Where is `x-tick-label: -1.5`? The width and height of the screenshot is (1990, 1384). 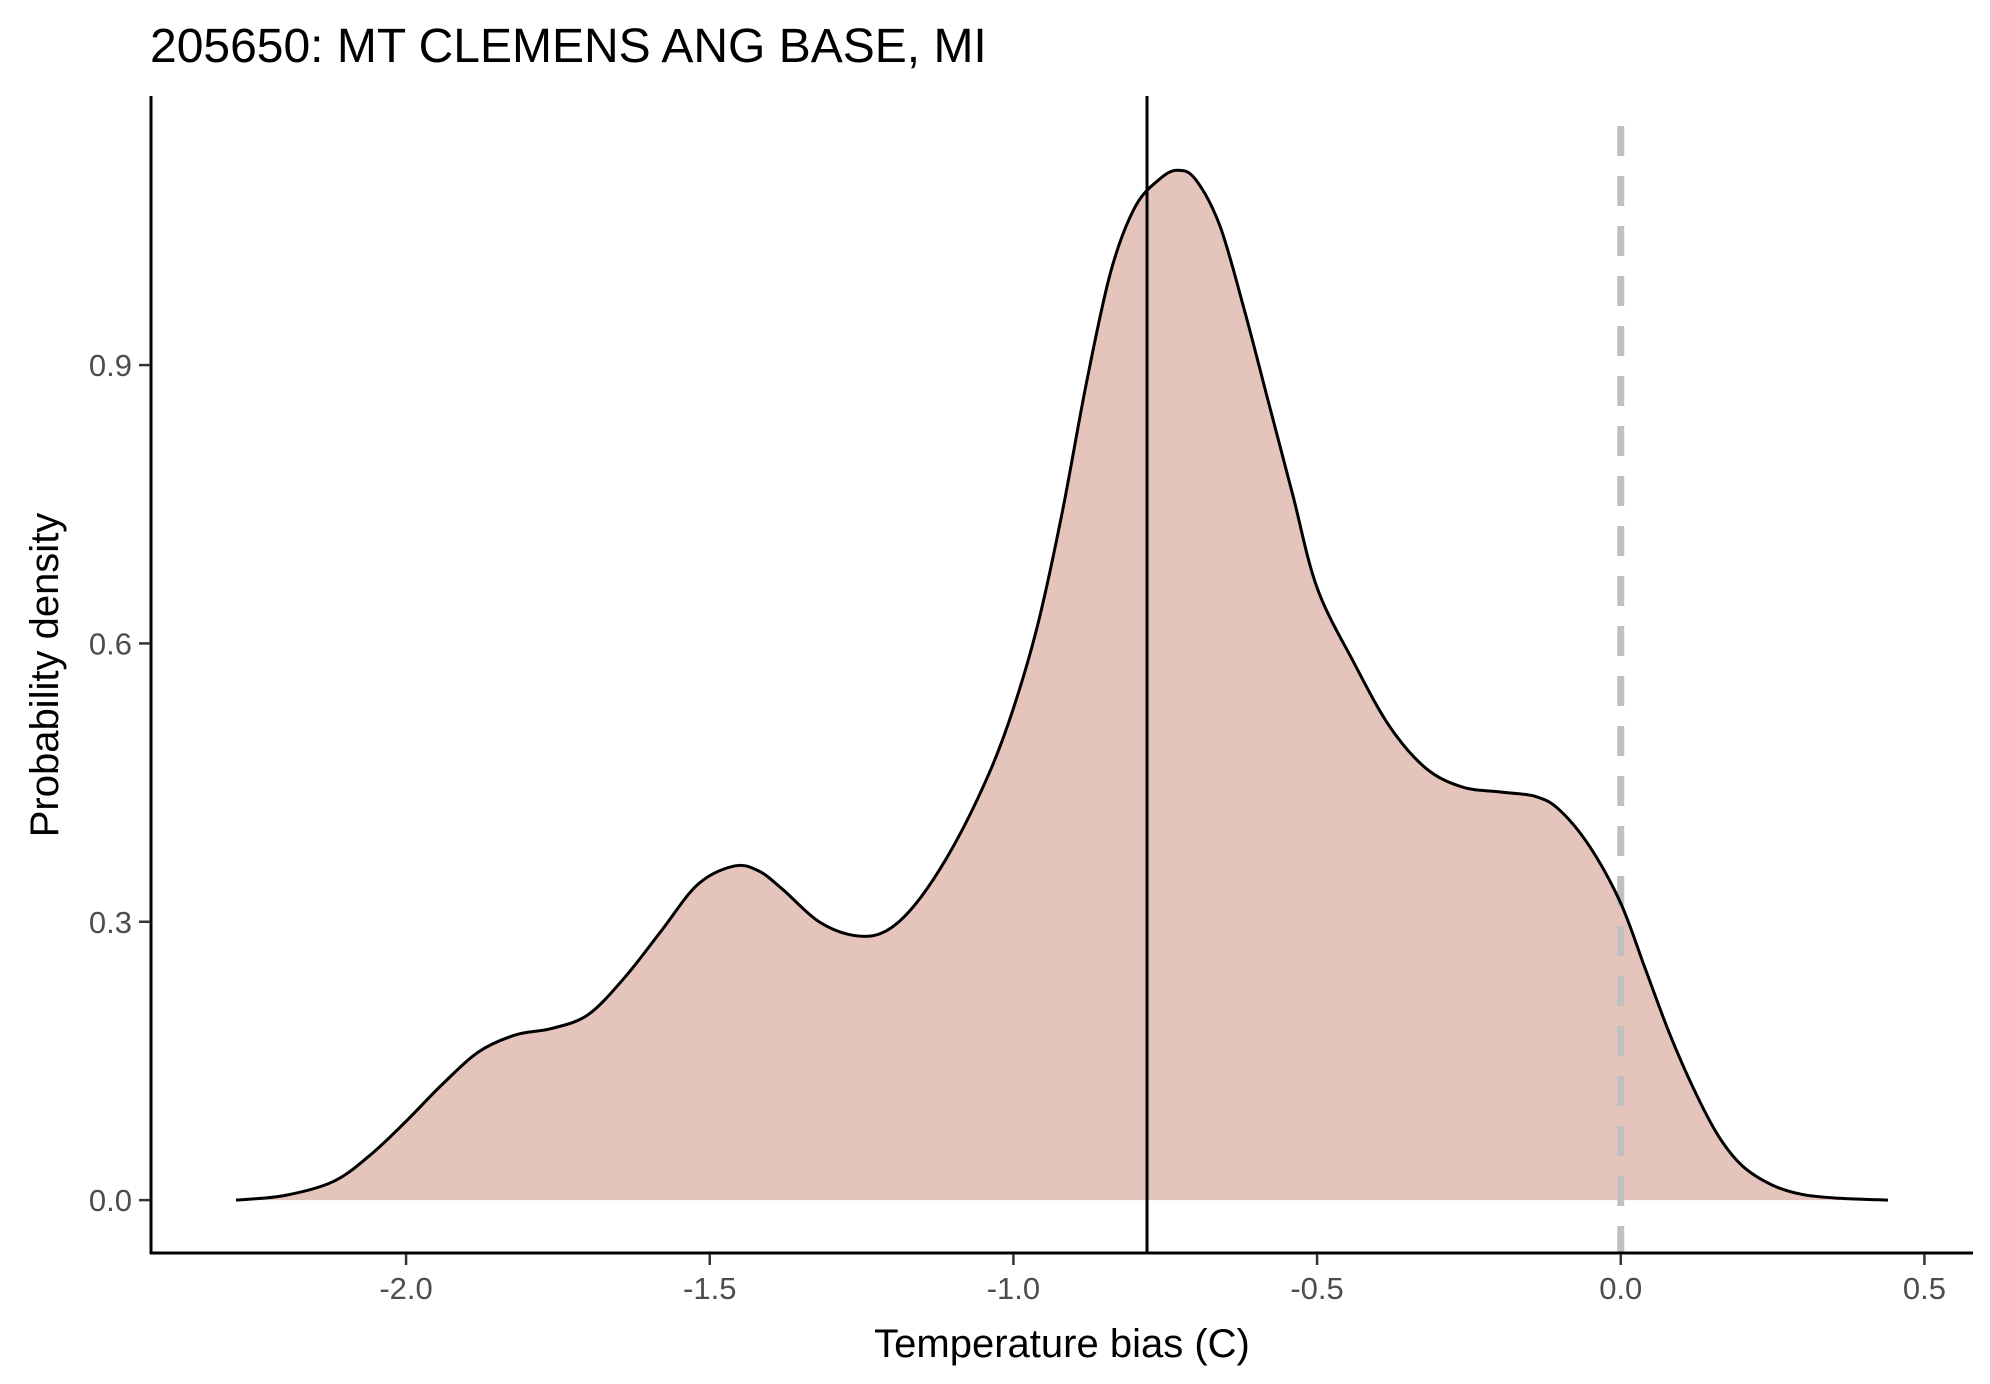 x-tick-label: -1.5 is located at coordinates (709, 1288).